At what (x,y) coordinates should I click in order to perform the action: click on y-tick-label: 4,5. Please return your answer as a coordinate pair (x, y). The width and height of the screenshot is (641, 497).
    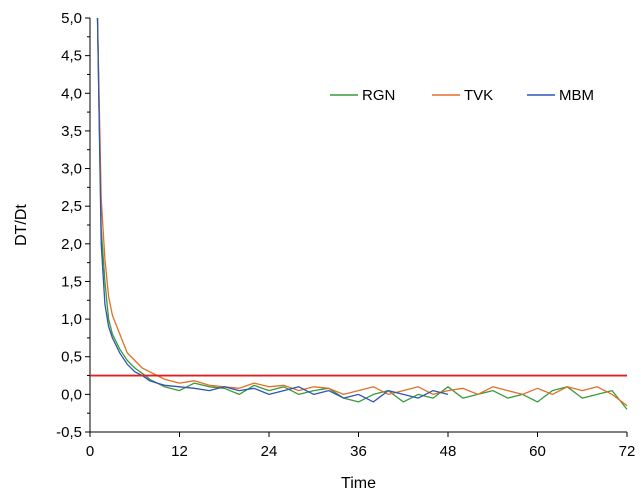
    Looking at the image, I should click on (71, 56).